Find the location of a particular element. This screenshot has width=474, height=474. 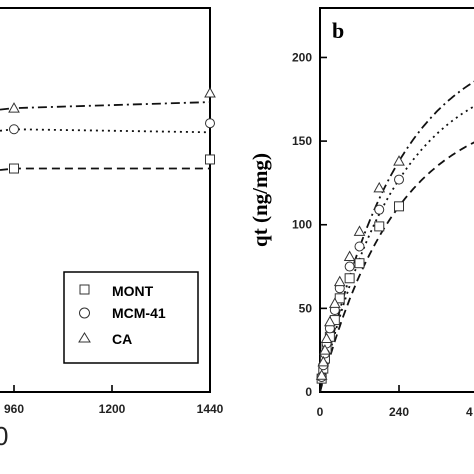

legend-label-mcm41: MCM-41 is located at coordinates (139, 313).